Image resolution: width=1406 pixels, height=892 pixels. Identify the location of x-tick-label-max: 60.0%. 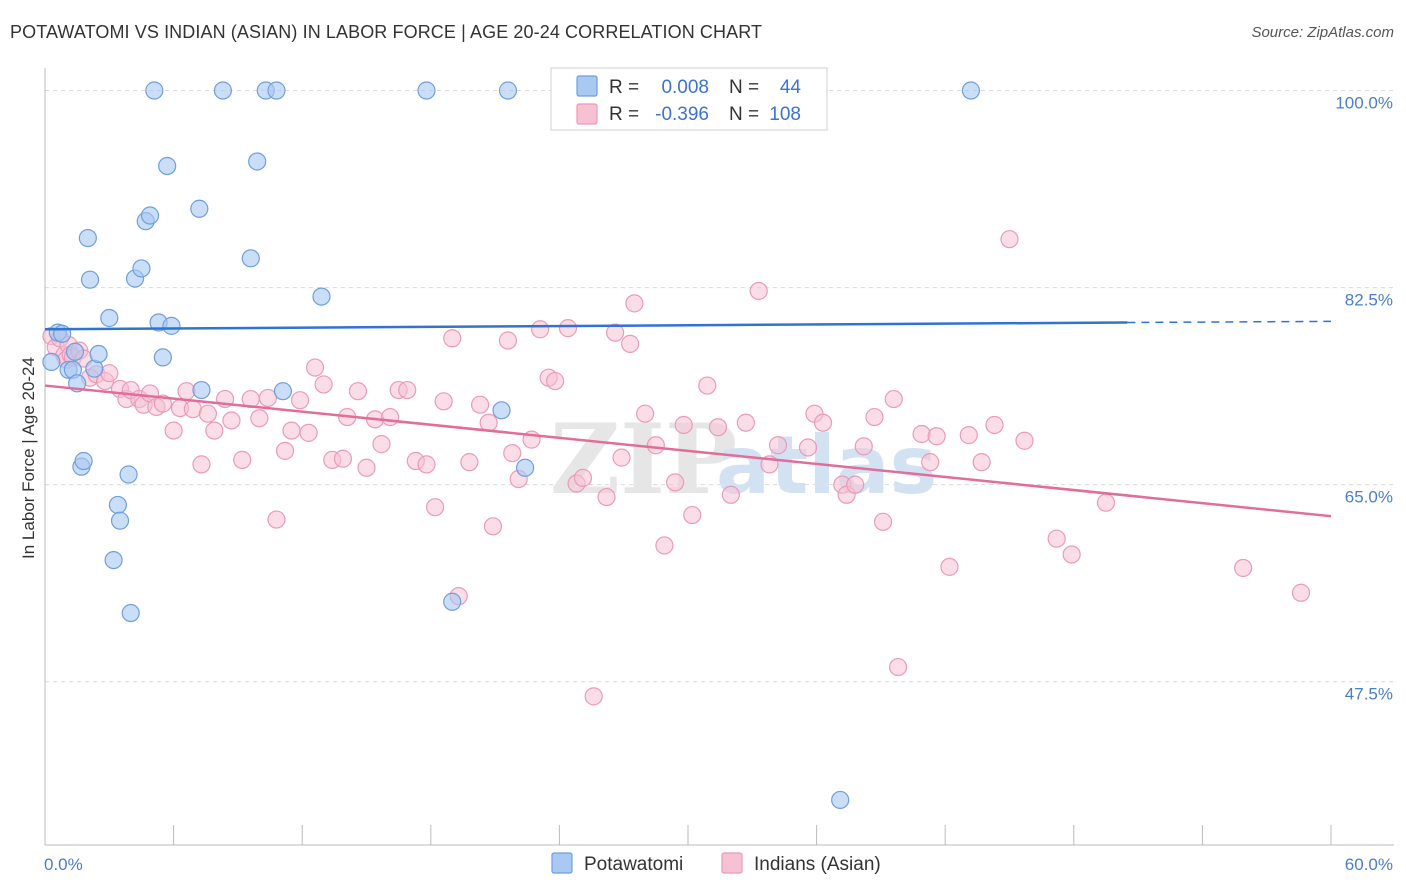
(1369, 864).